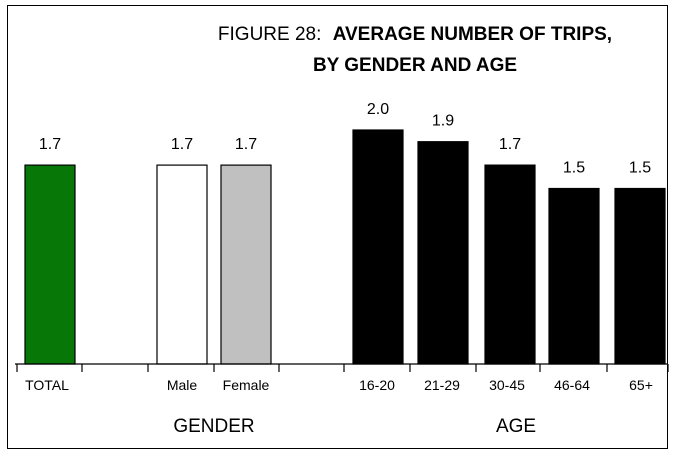 This screenshot has width=677, height=455. Describe the element at coordinates (472, 34) in the screenshot. I see `chart-title-main: AVERAGE NUMBER OF TRIPS,` at that location.